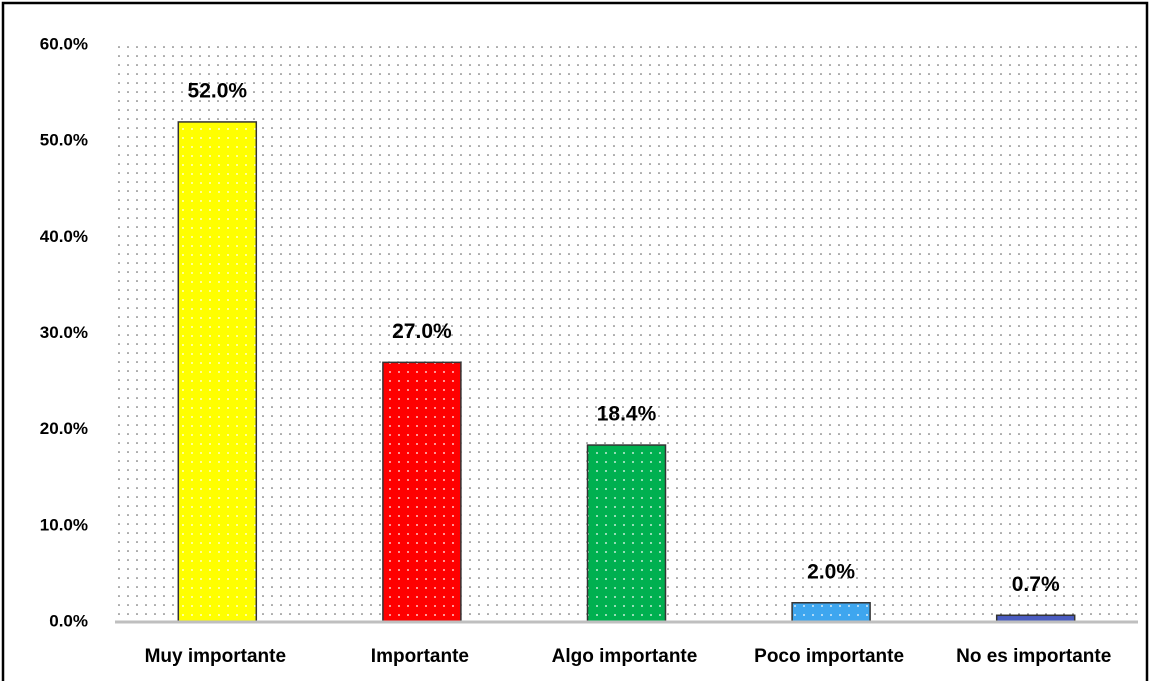 This screenshot has height=681, width=1150. I want to click on x-tick-label: Importante, so click(420, 656).